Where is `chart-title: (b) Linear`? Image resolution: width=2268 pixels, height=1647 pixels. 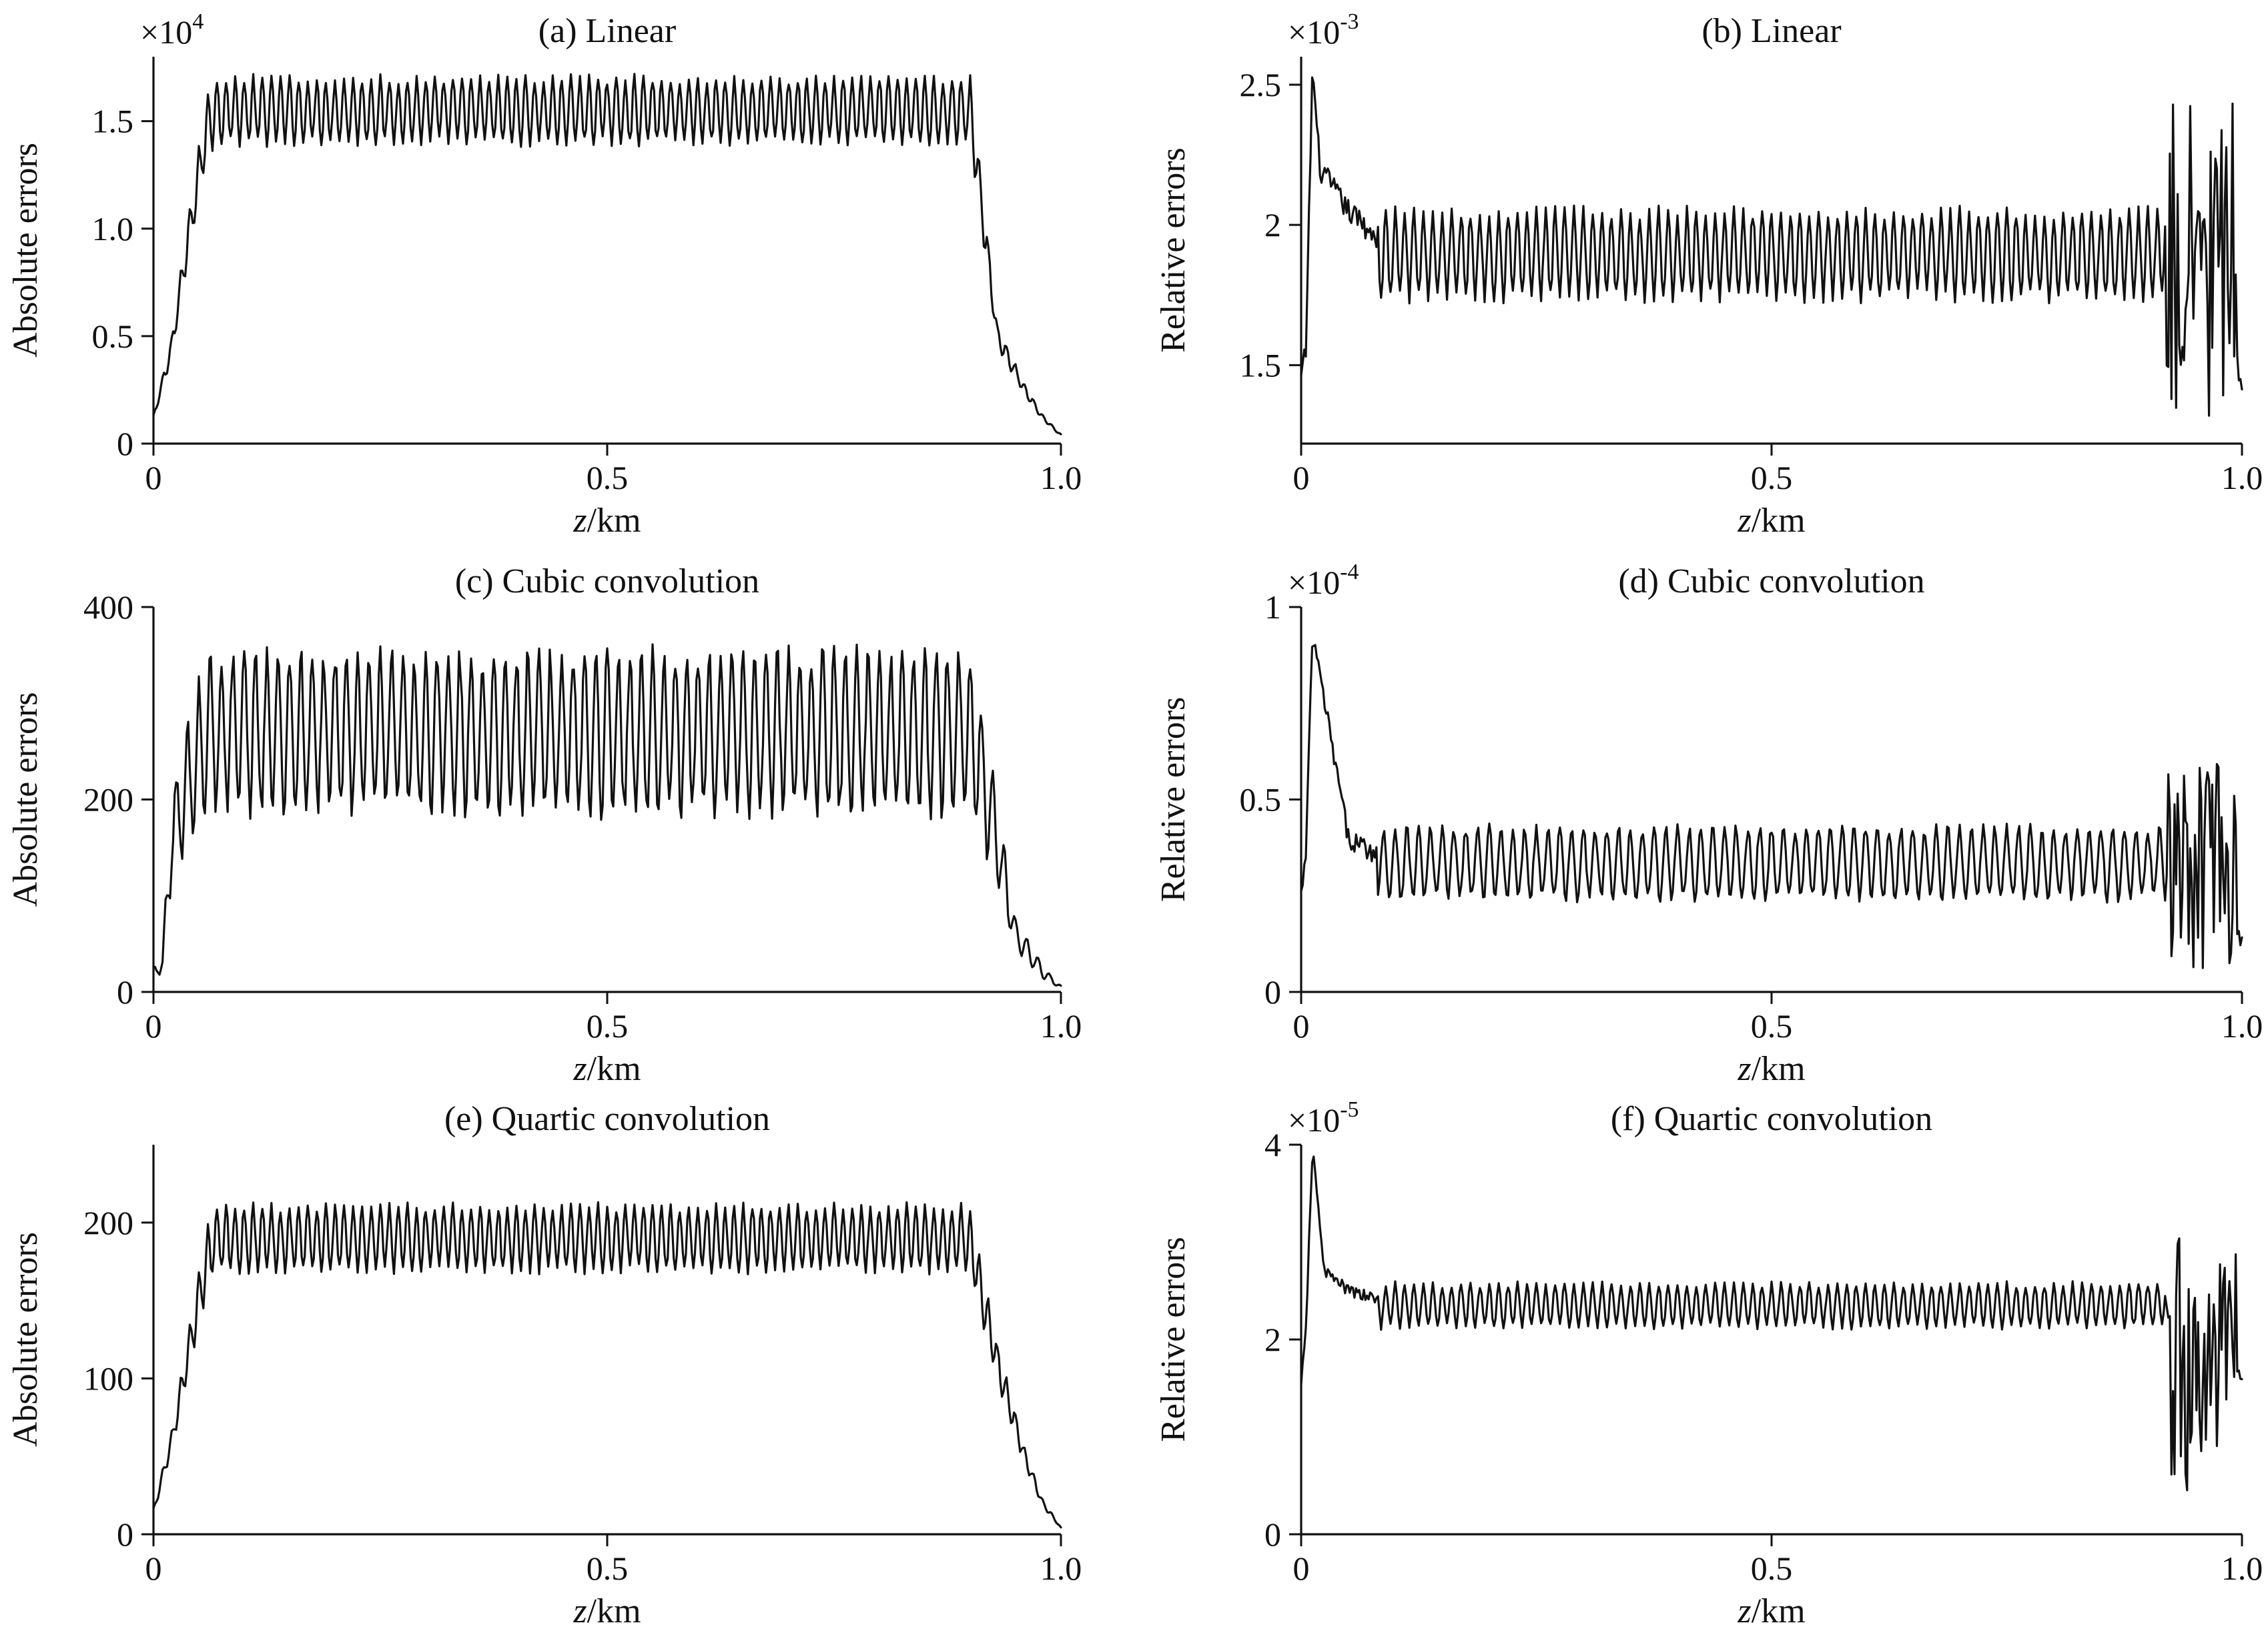
chart-title: (b) Linear is located at coordinates (1771, 31).